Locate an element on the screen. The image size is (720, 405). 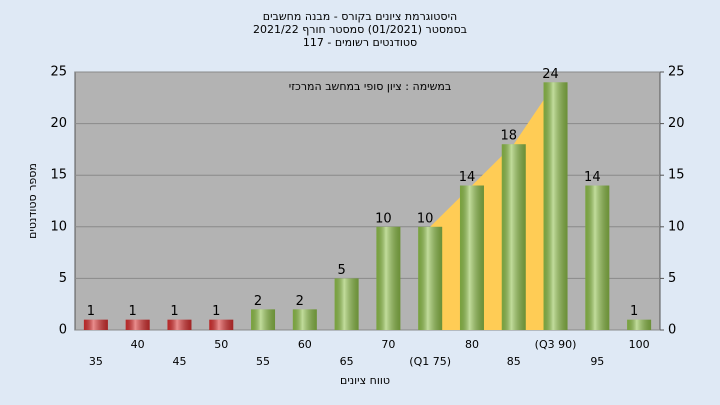
x-axis-label: טווח ציונים is located at coordinates (365, 380).